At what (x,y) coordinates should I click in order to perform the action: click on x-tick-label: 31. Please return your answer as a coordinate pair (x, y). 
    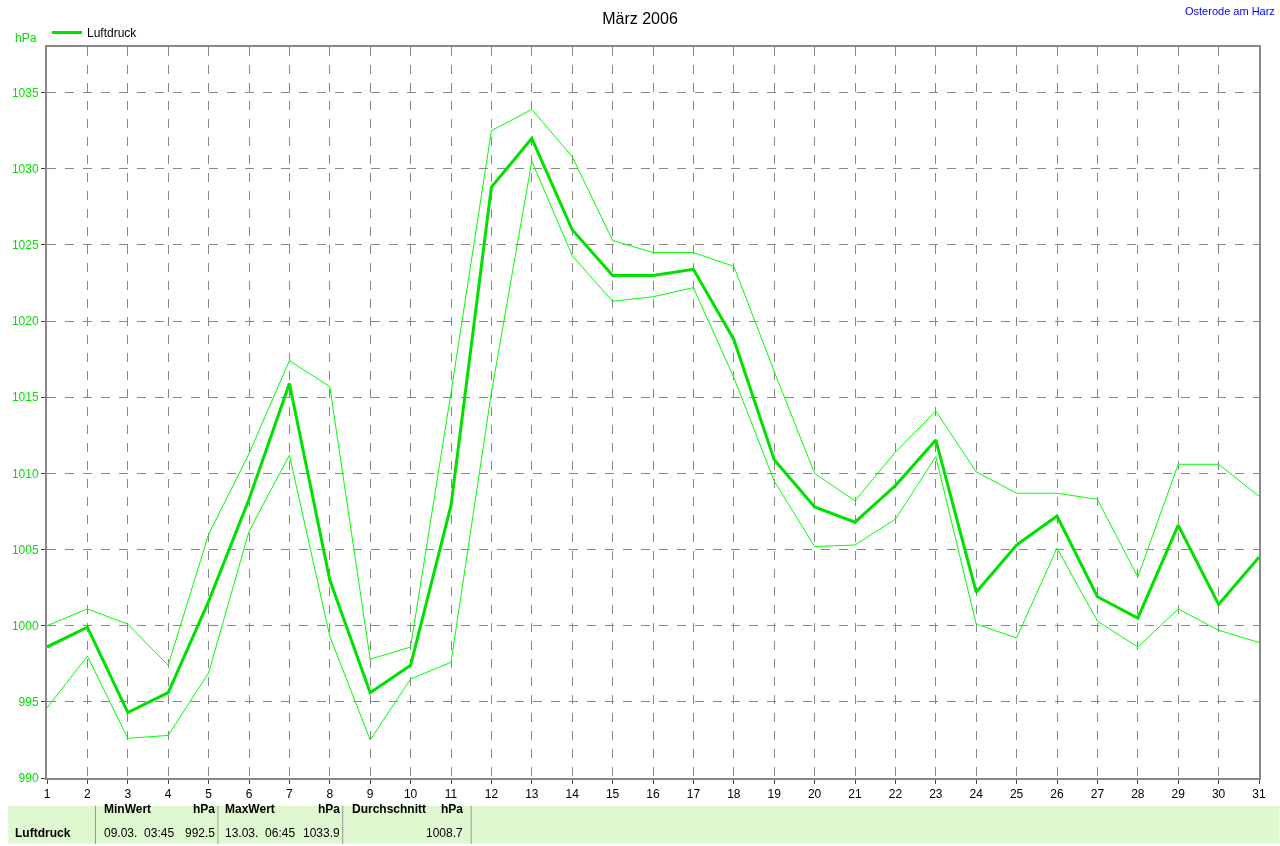
    Looking at the image, I should click on (1259, 794).